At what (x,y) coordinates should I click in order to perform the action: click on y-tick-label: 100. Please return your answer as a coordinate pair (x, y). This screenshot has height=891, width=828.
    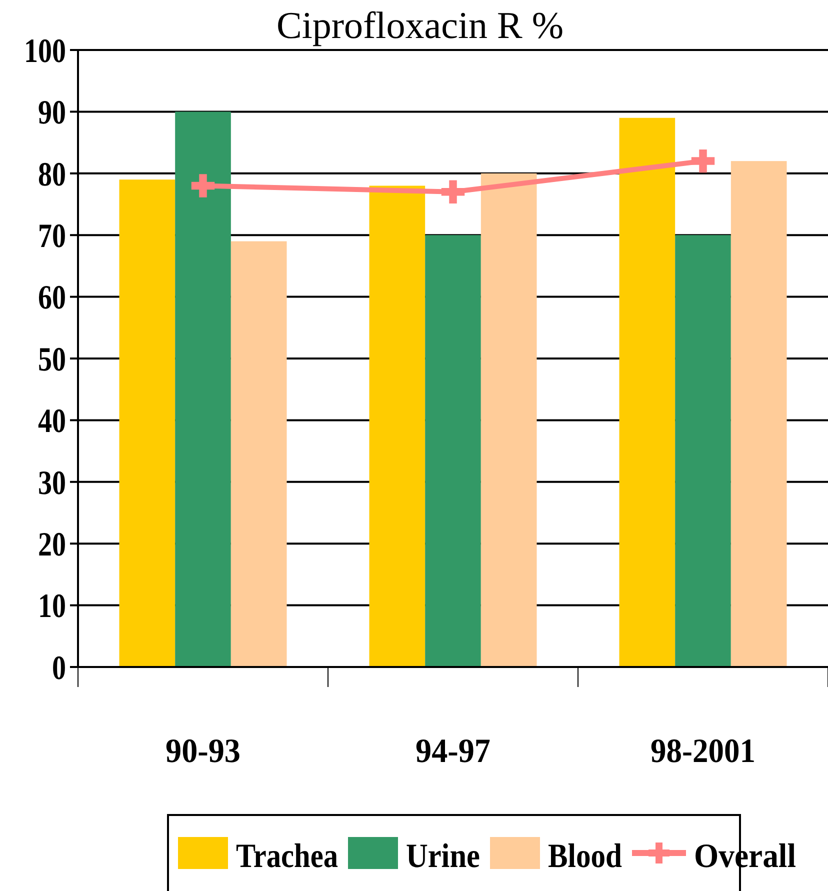
    Looking at the image, I should click on (49, 51).